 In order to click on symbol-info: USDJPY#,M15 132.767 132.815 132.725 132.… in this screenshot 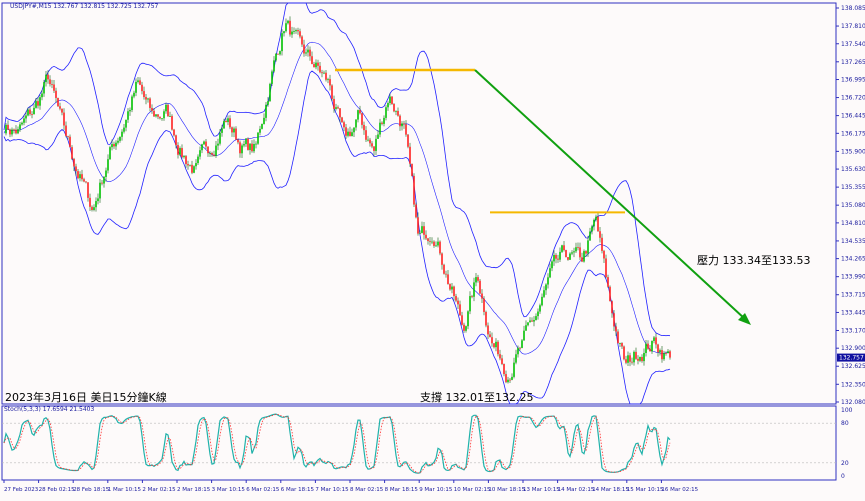, I will do `click(84, 6)`.